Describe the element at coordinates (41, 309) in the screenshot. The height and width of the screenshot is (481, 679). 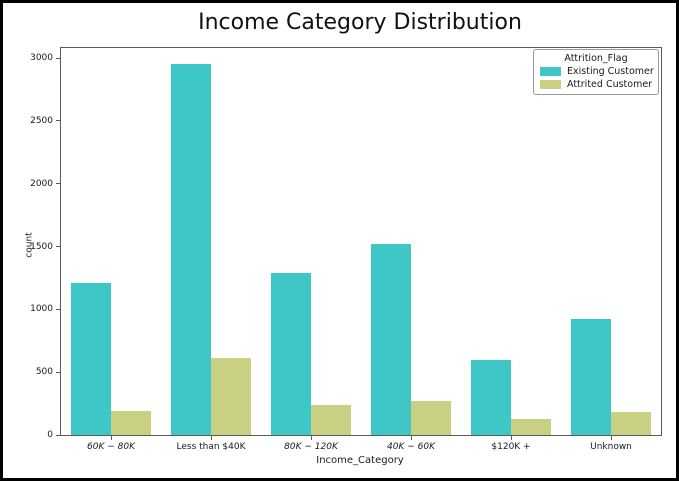
I see `y-tick-label: 1000` at that location.